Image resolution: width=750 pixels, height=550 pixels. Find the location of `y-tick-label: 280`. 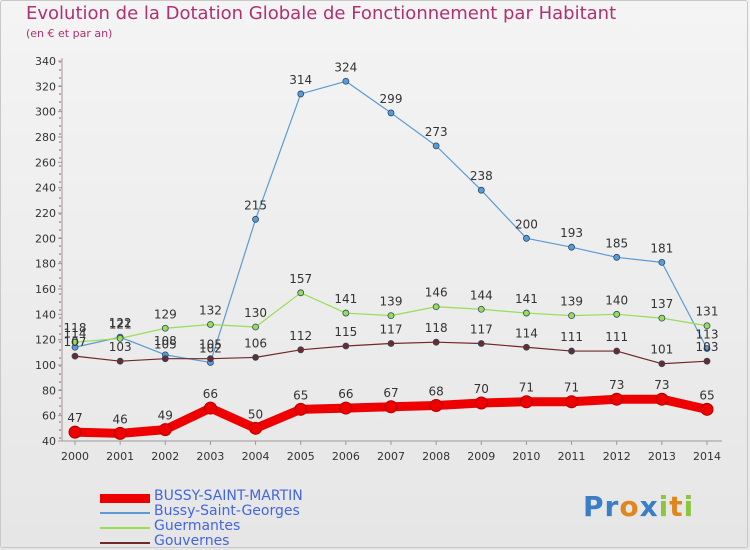

y-tick-label: 280 is located at coordinates (45, 137).